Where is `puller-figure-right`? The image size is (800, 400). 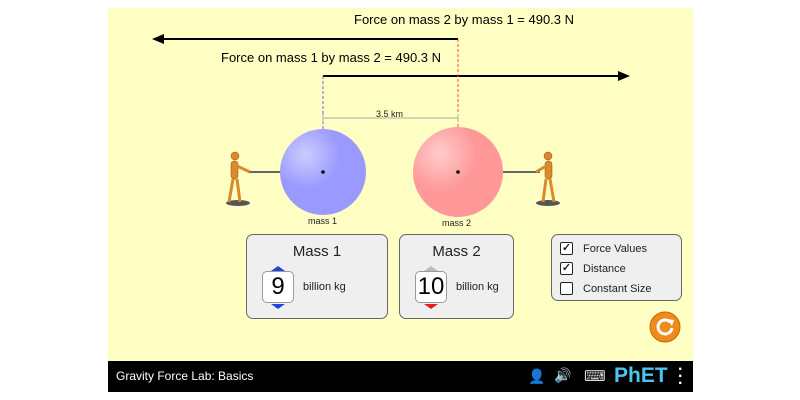
puller-figure-right is located at coordinates (547, 178).